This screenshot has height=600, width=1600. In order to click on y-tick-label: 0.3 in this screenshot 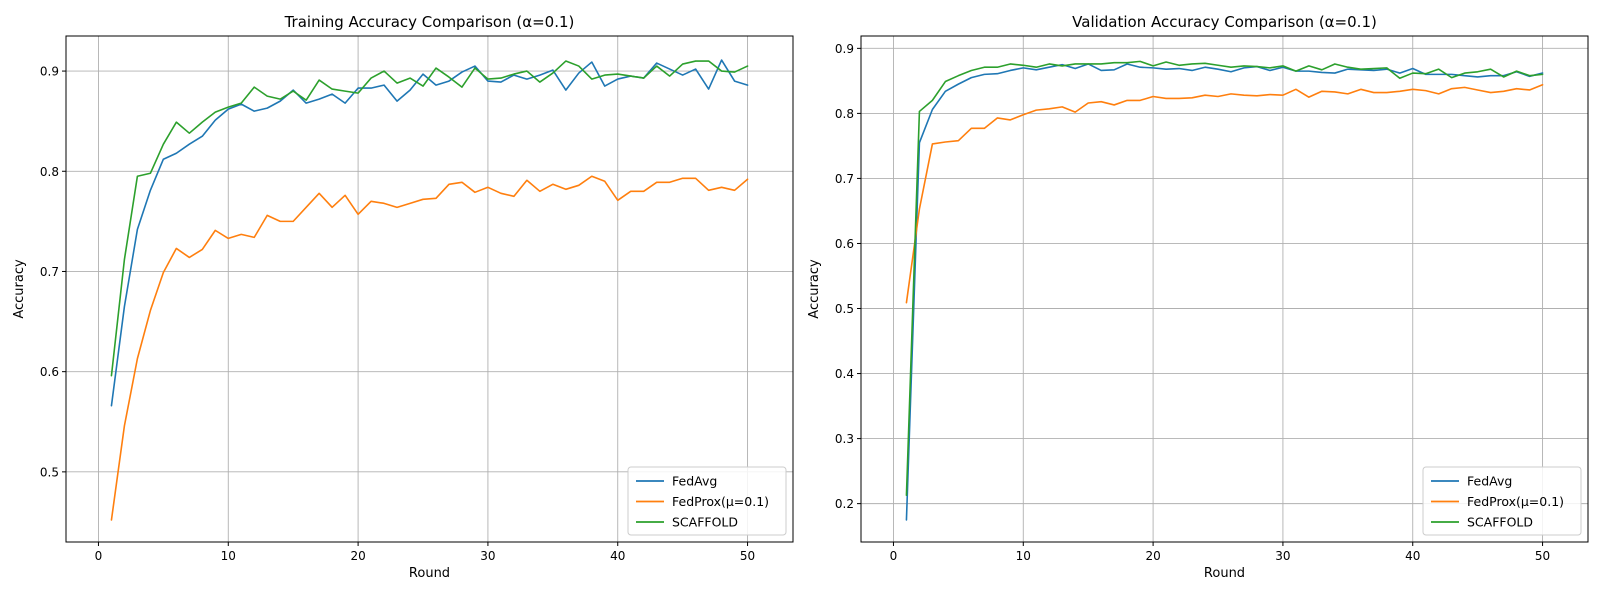, I will do `click(844, 439)`.